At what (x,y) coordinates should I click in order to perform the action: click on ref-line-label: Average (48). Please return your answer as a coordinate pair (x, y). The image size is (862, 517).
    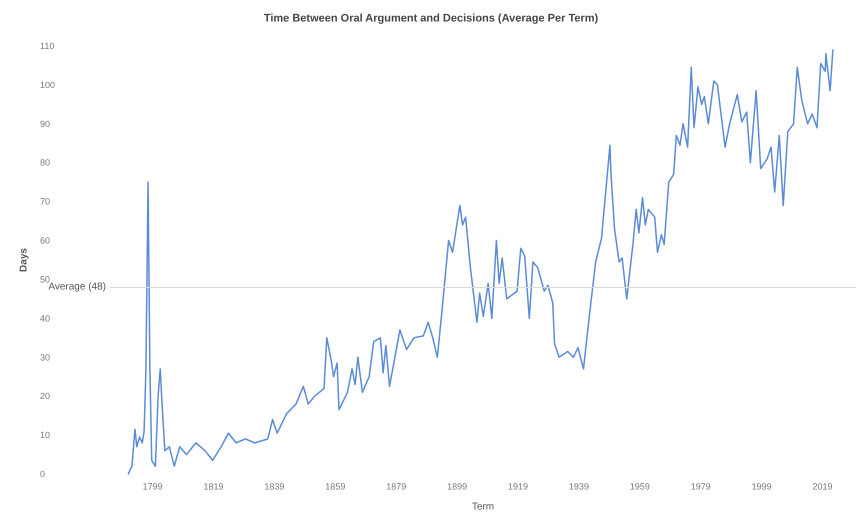
    Looking at the image, I should click on (77, 287).